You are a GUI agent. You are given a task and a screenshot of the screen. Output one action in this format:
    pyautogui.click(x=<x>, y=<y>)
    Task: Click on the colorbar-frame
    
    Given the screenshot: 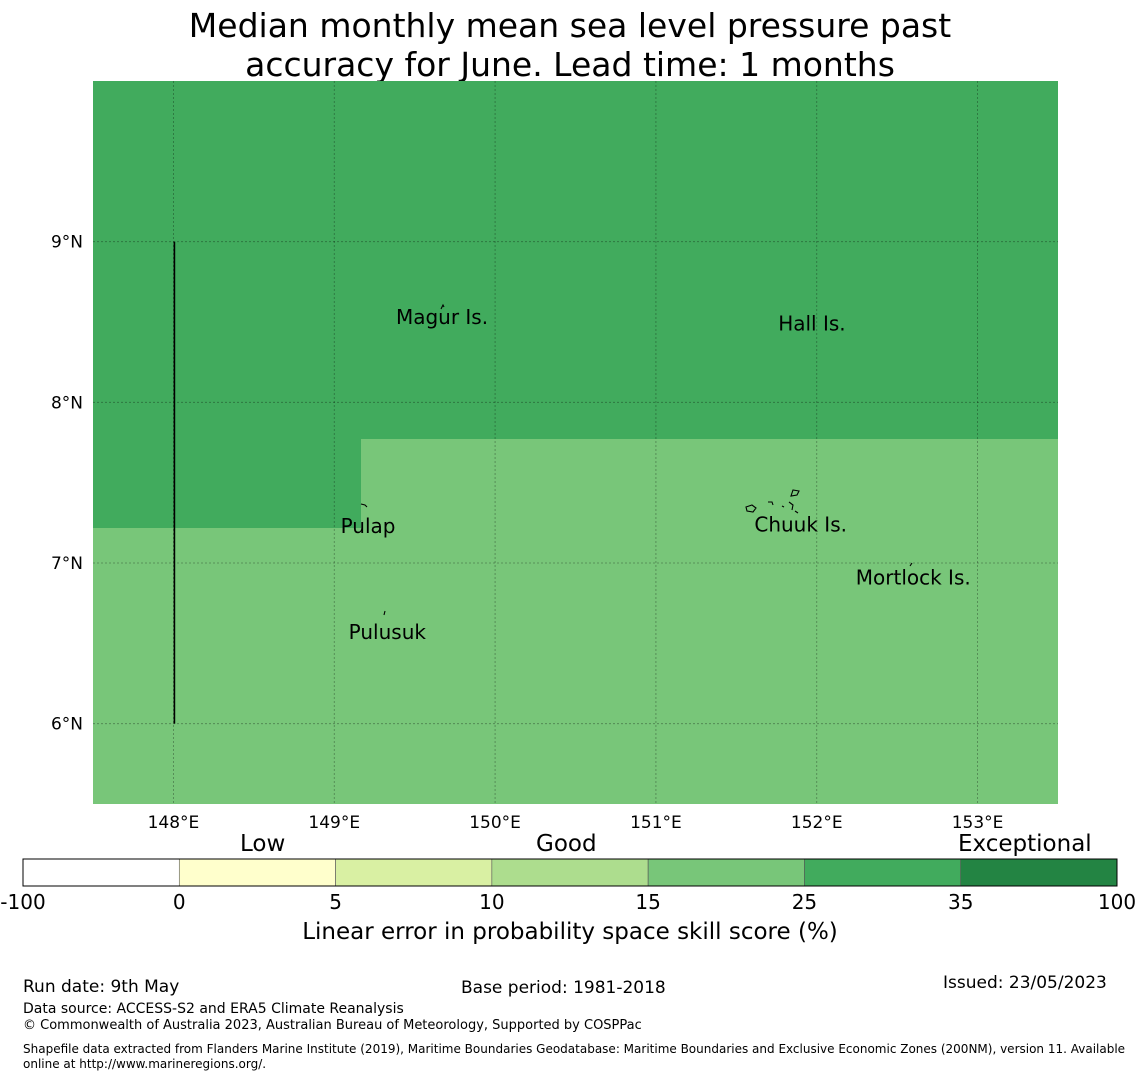 What is the action you would take?
    pyautogui.click(x=570, y=872)
    